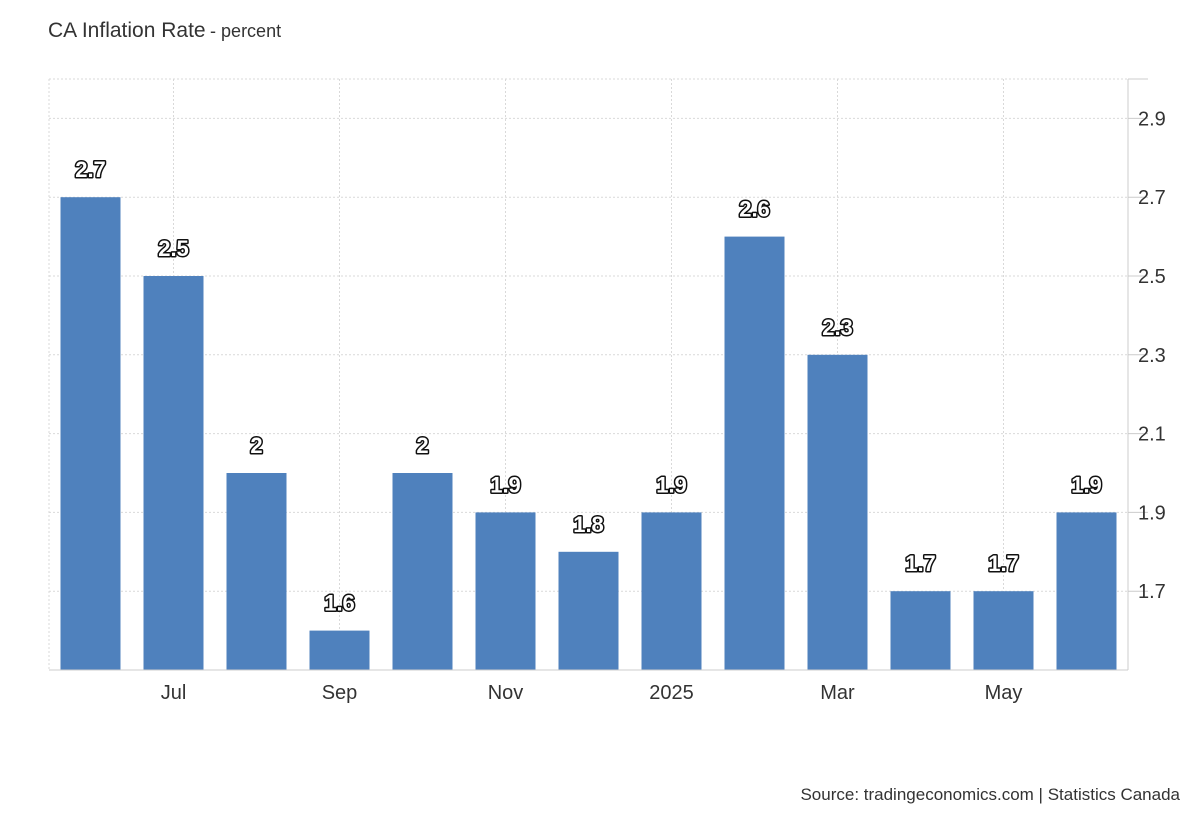 The height and width of the screenshot is (820, 1200). Describe the element at coordinates (588, 524) in the screenshot. I see `data-label: 1.8` at that location.